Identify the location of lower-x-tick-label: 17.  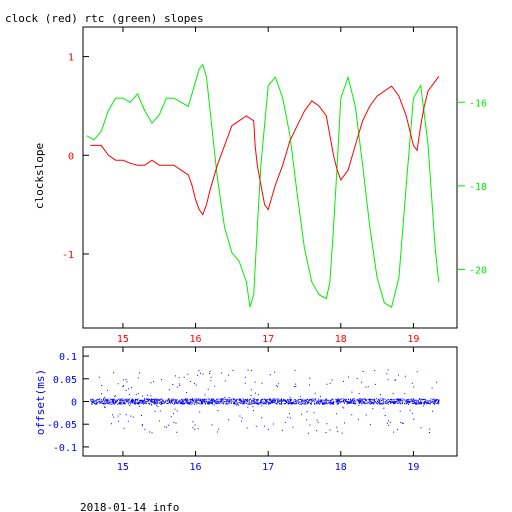
(268, 467).